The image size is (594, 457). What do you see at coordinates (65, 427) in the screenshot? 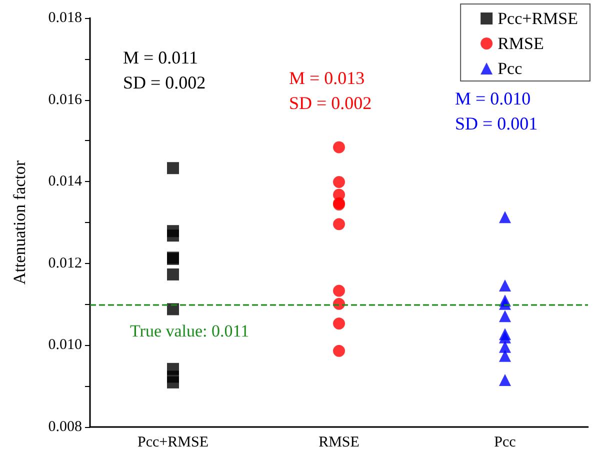
I see `y-tick-label: 0.008` at bounding box center [65, 427].